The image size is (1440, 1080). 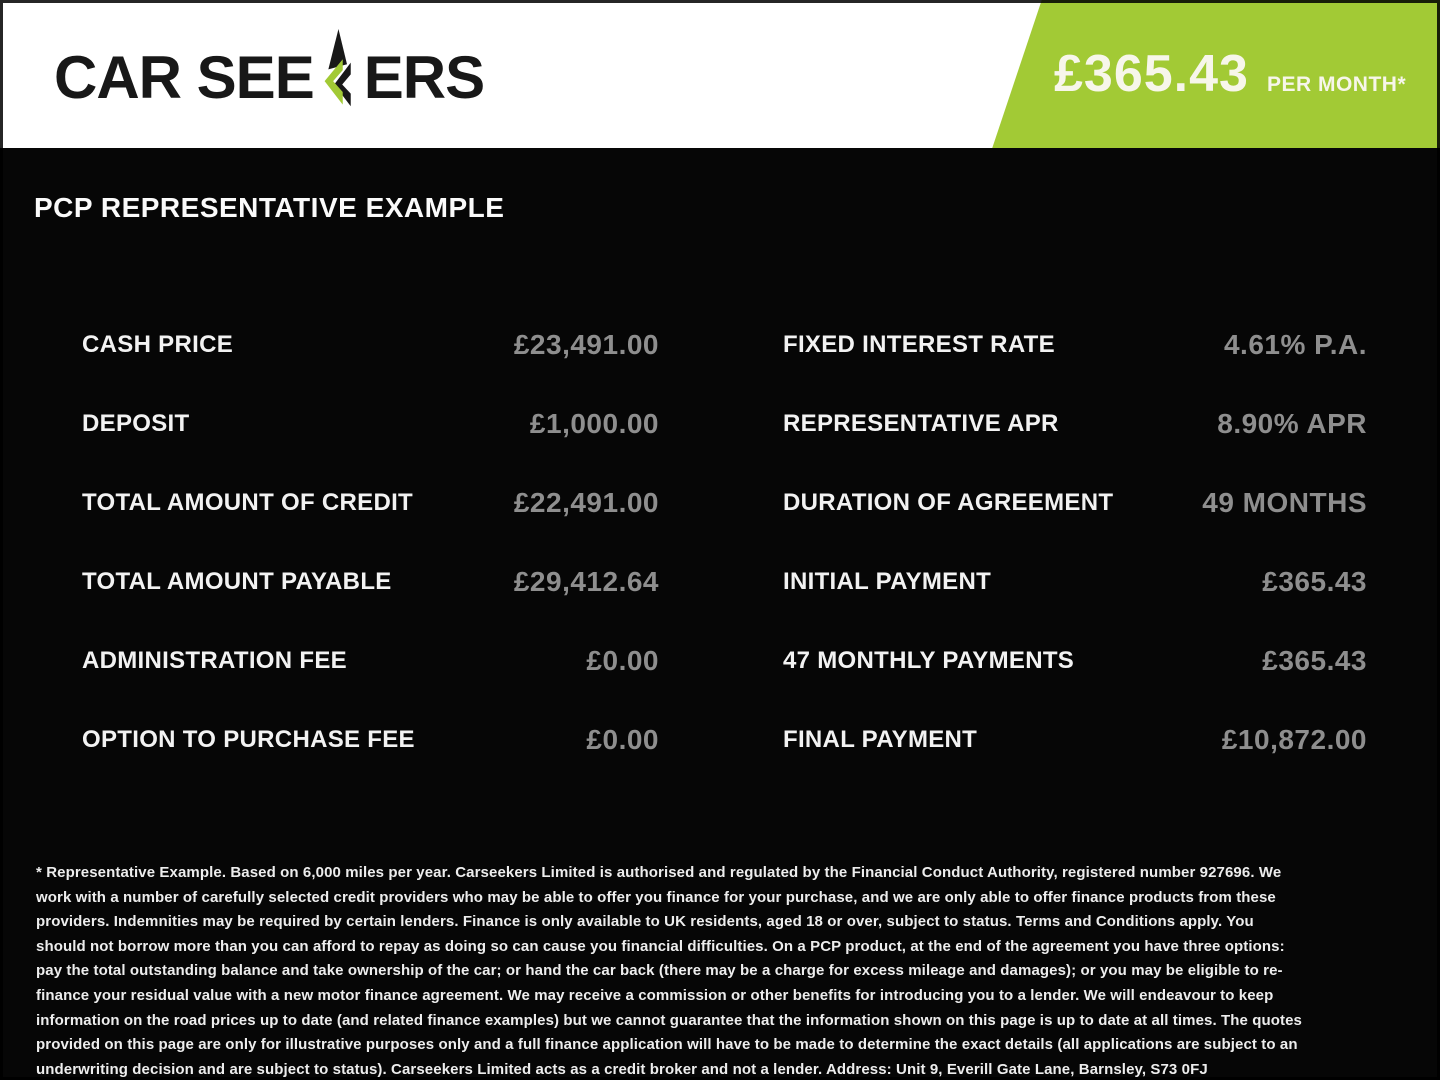 I want to click on row-deposit: DEPOSIT £1,000.00, so click(x=370, y=423).